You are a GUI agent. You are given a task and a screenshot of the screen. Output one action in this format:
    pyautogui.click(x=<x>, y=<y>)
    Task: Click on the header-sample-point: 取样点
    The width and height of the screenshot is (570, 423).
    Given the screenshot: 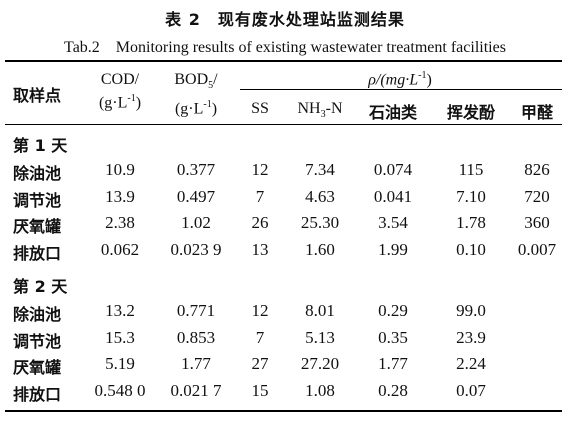 What is the action you would take?
    pyautogui.click(x=37, y=95)
    